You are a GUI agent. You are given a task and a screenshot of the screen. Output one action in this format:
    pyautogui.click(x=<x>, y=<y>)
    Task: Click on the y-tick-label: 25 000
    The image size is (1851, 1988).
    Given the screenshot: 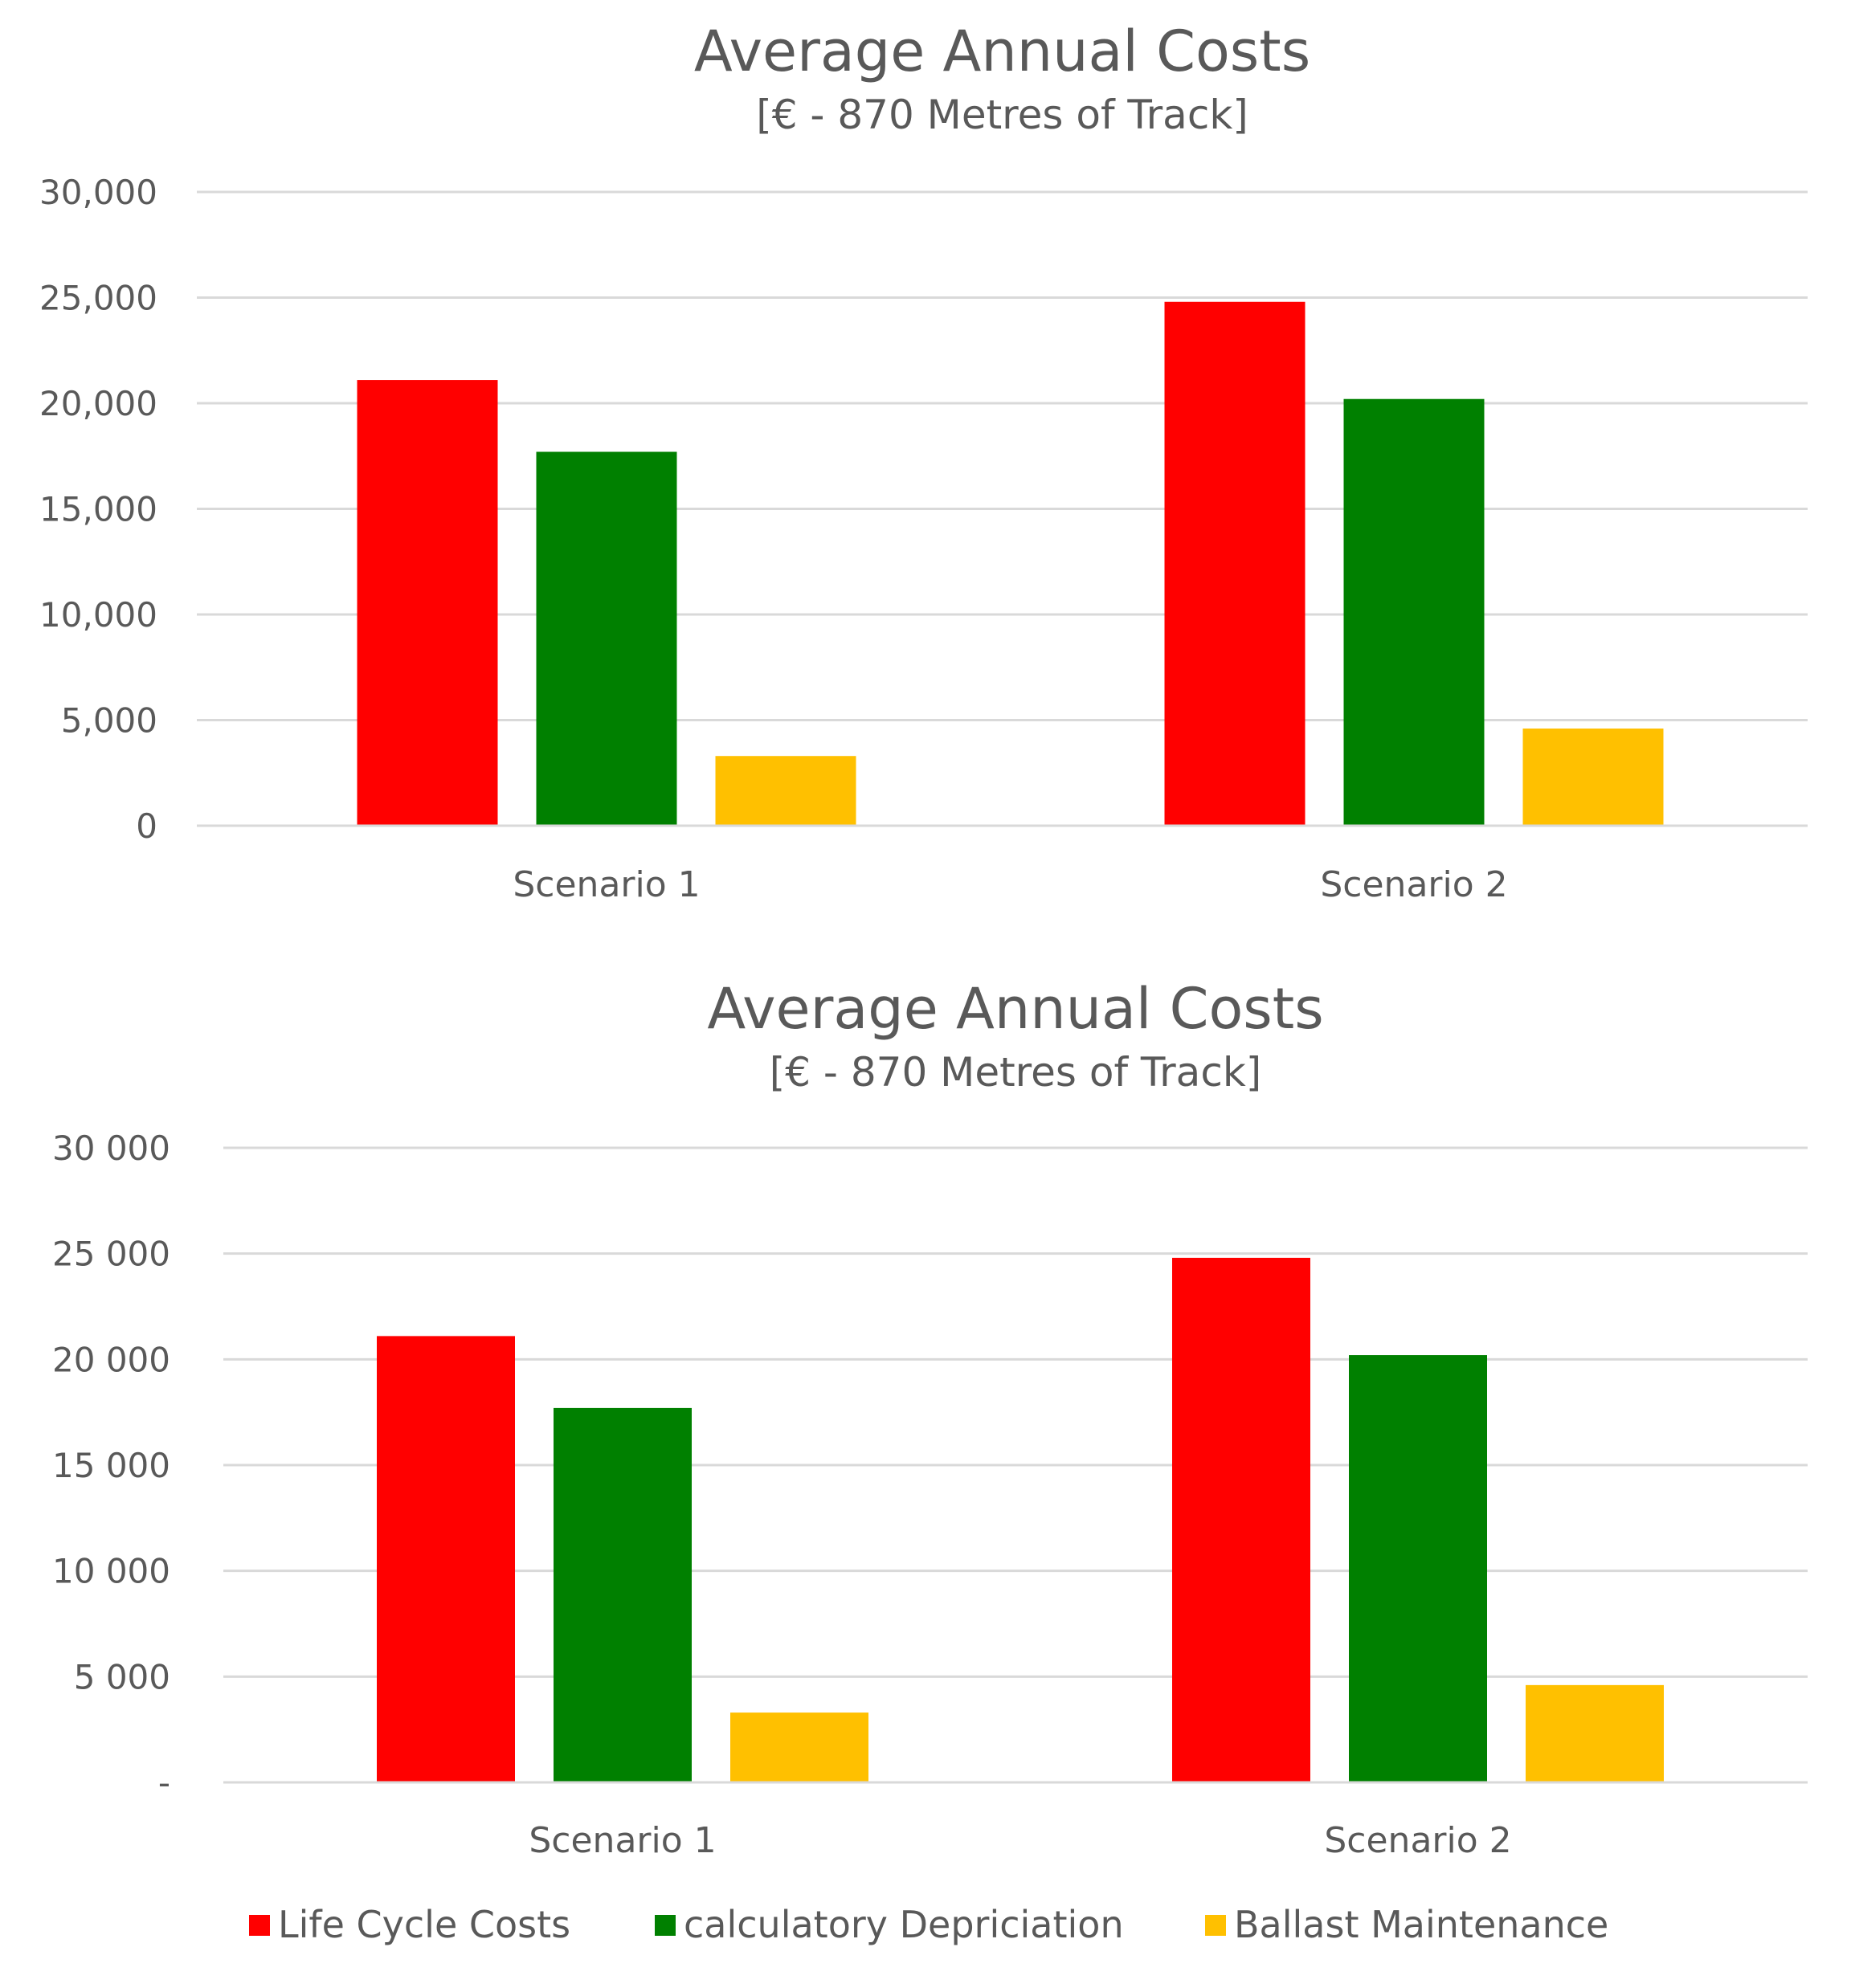 What is the action you would take?
    pyautogui.click(x=111, y=1254)
    